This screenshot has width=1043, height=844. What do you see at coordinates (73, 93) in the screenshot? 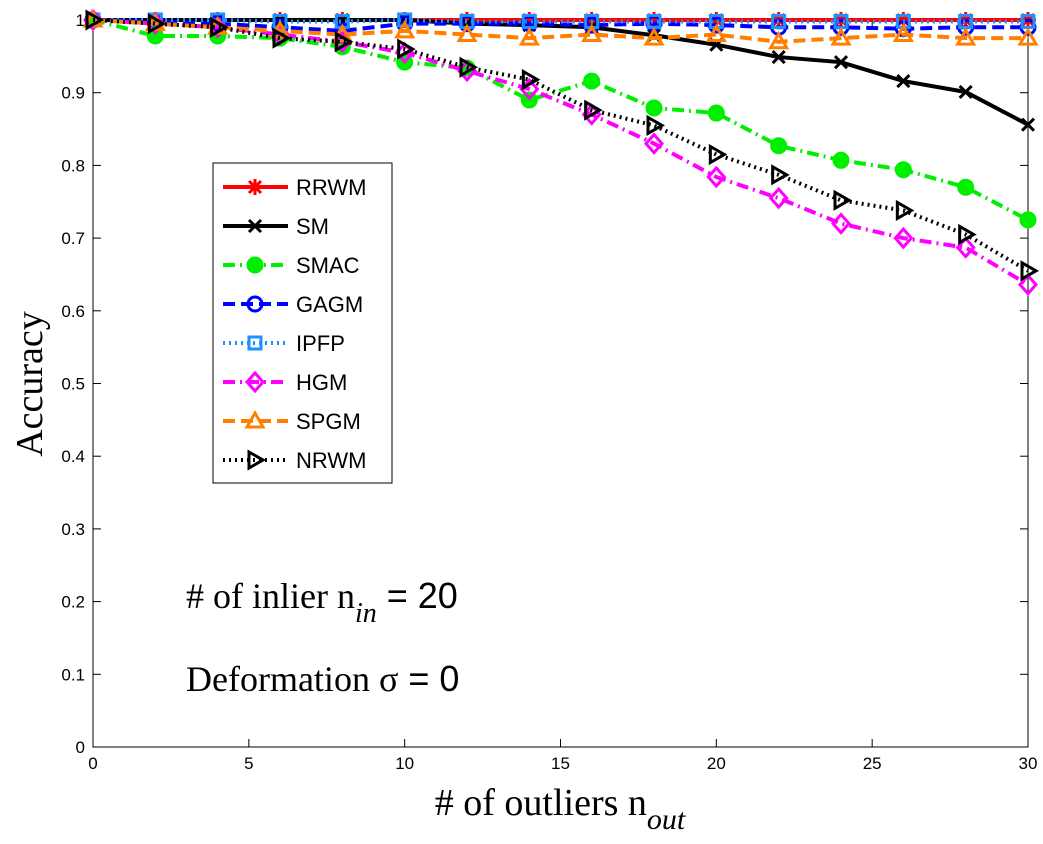
I see `y-tick-label: 0.9` at bounding box center [73, 93].